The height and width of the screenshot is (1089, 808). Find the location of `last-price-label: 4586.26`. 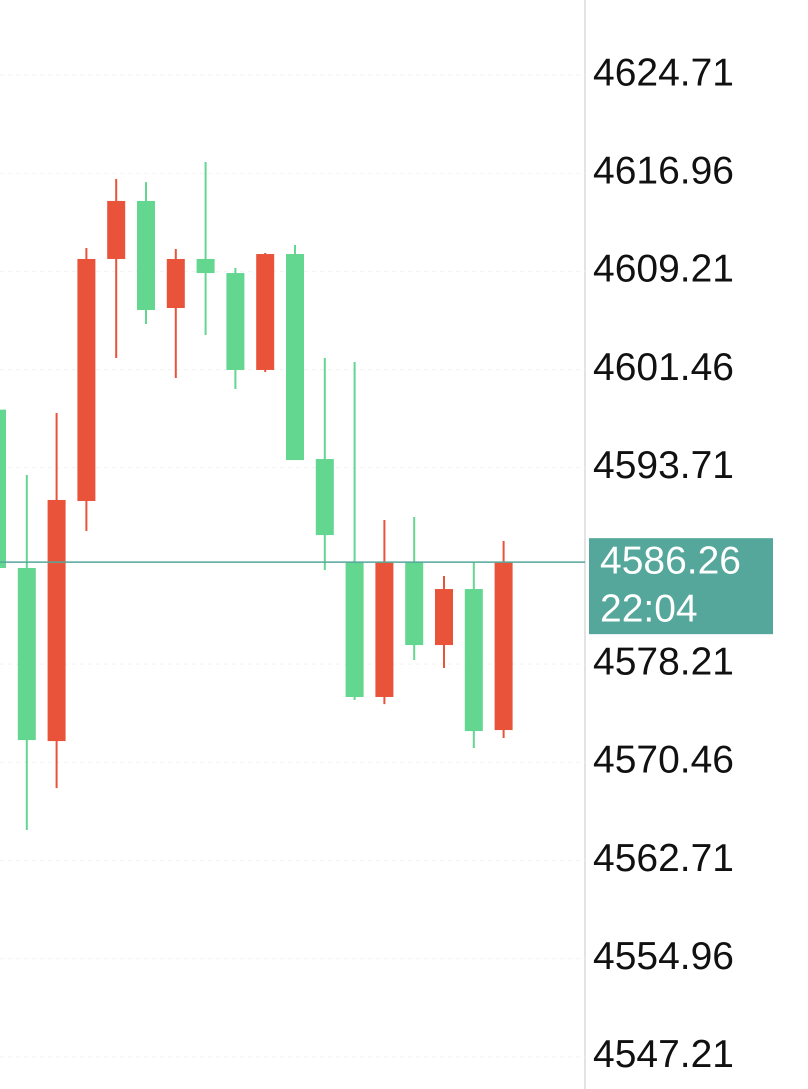

last-price-label: 4586.26 is located at coordinates (670, 560).